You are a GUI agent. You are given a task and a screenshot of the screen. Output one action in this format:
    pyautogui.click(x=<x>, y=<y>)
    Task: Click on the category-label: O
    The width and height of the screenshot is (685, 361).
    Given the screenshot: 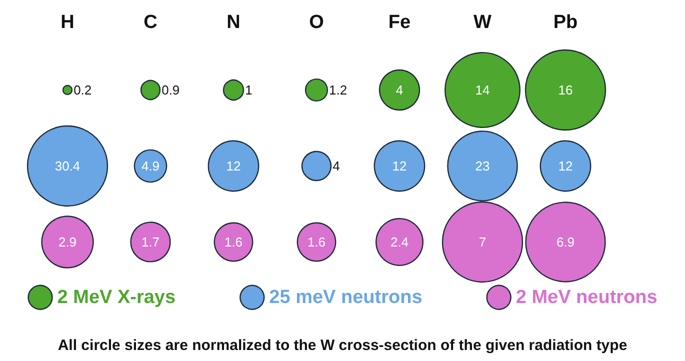 What is the action you would take?
    pyautogui.click(x=316, y=22)
    